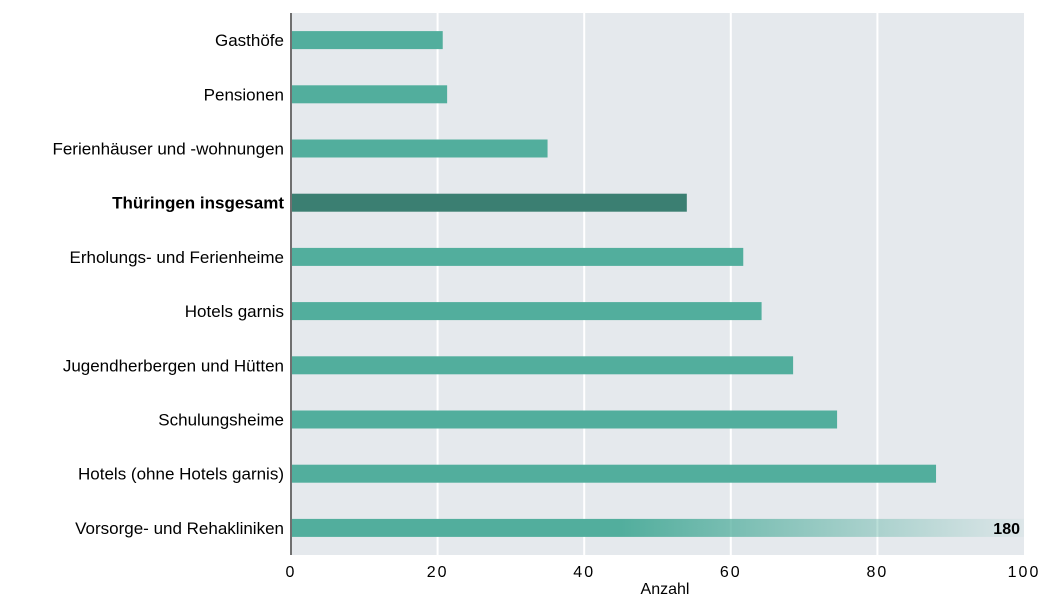  I want to click on x-tick-label: 100, so click(1024, 572).